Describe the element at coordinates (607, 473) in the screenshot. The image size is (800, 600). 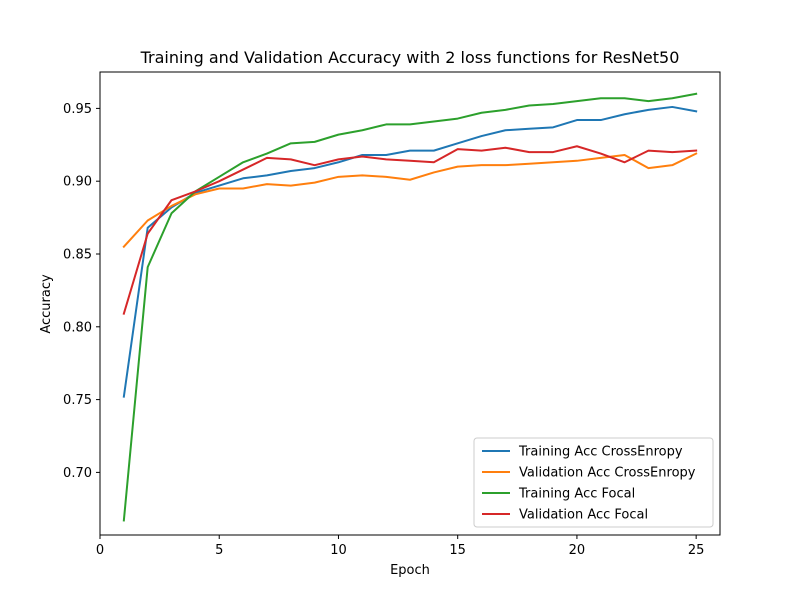
I see `legend-label-1: Validation Acc CrossEnropy` at that location.